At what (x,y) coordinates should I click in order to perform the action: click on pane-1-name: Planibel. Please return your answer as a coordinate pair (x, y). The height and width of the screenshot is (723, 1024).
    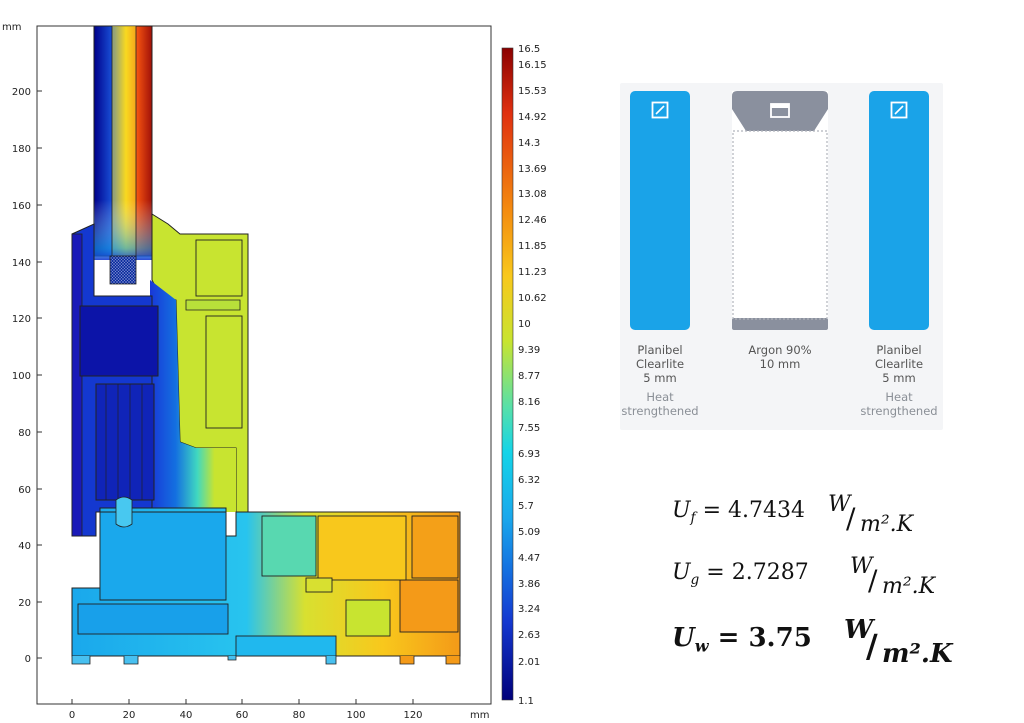
    Looking at the image, I should click on (660, 350).